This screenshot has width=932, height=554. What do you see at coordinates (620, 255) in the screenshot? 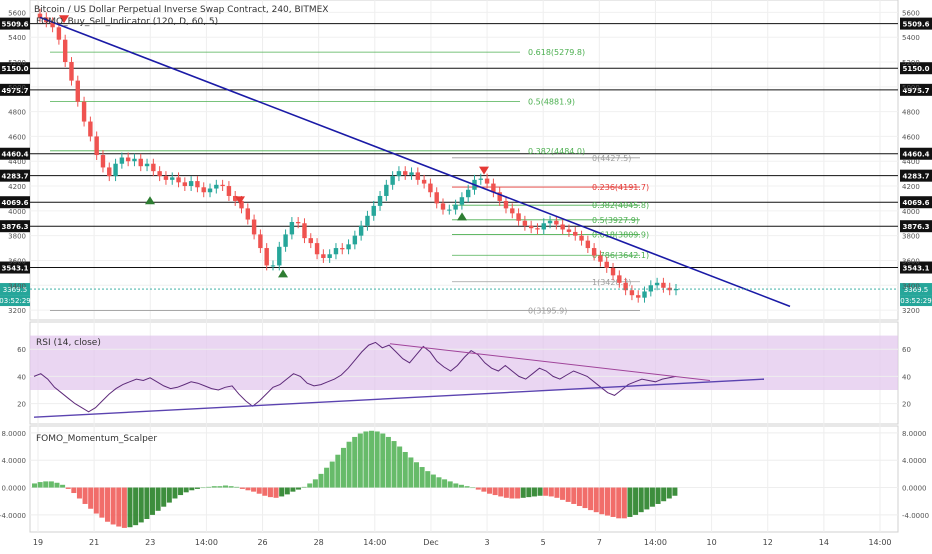
I see `fib-label-right: 0.786(3642.1)` at bounding box center [620, 255].